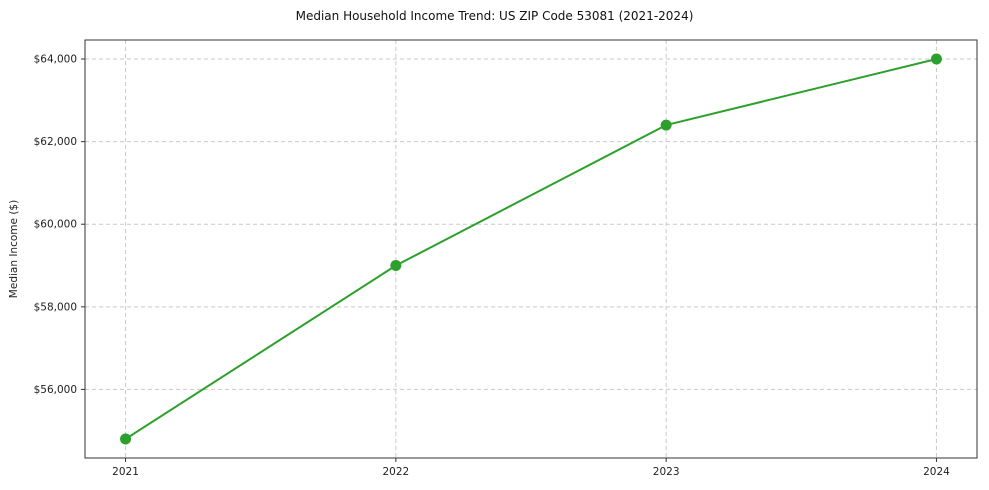 This screenshot has height=490, width=989. I want to click on x-tick-label: 2024, so click(936, 472).